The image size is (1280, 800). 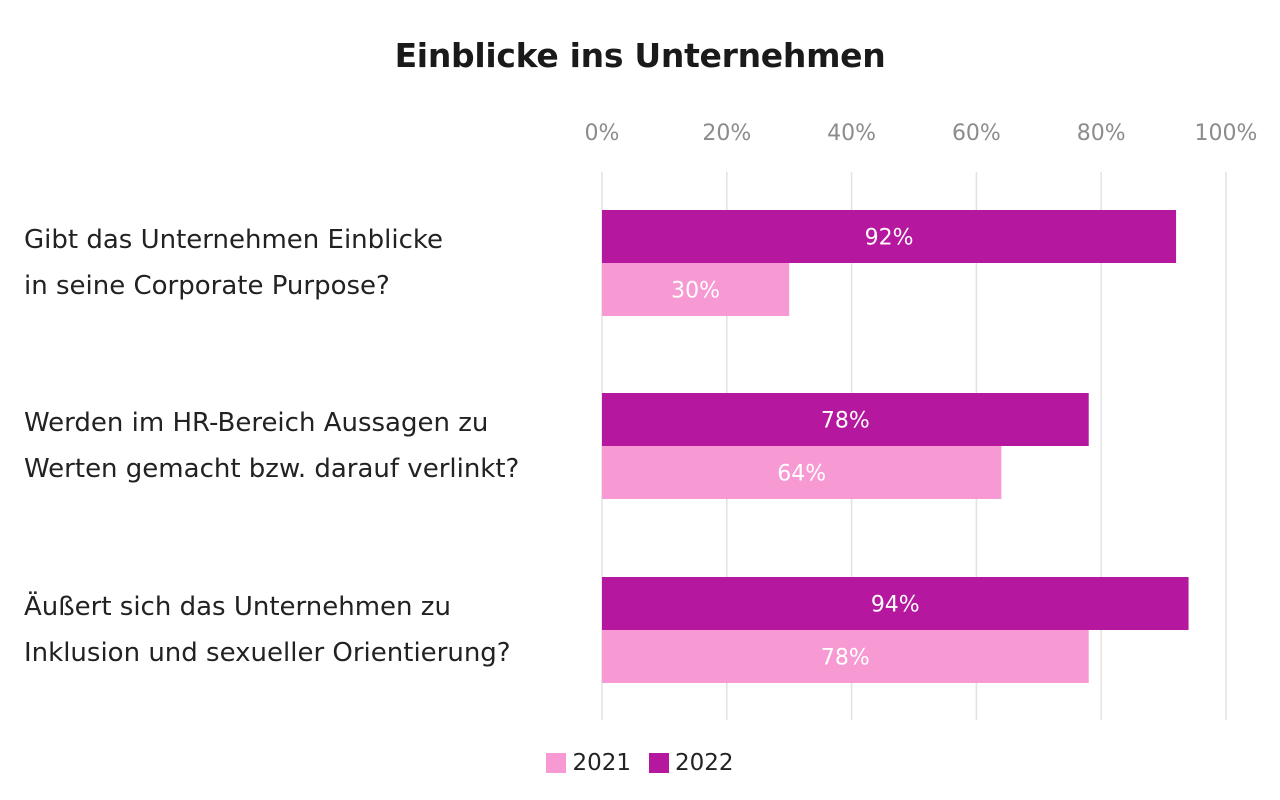 I want to click on x-tick-label: 40%, so click(x=851, y=133).